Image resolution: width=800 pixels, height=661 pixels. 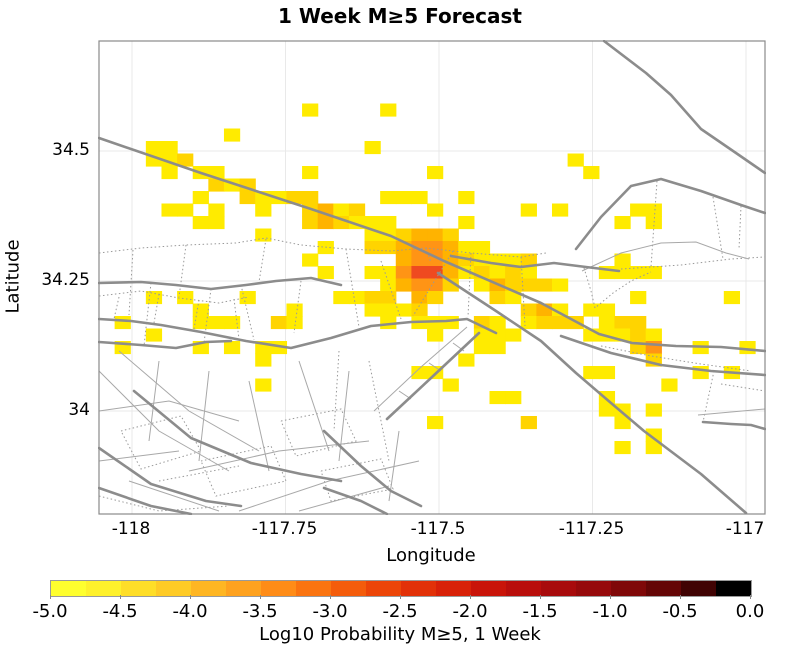 I want to click on x-tick-label: -117.75, so click(x=284, y=529).